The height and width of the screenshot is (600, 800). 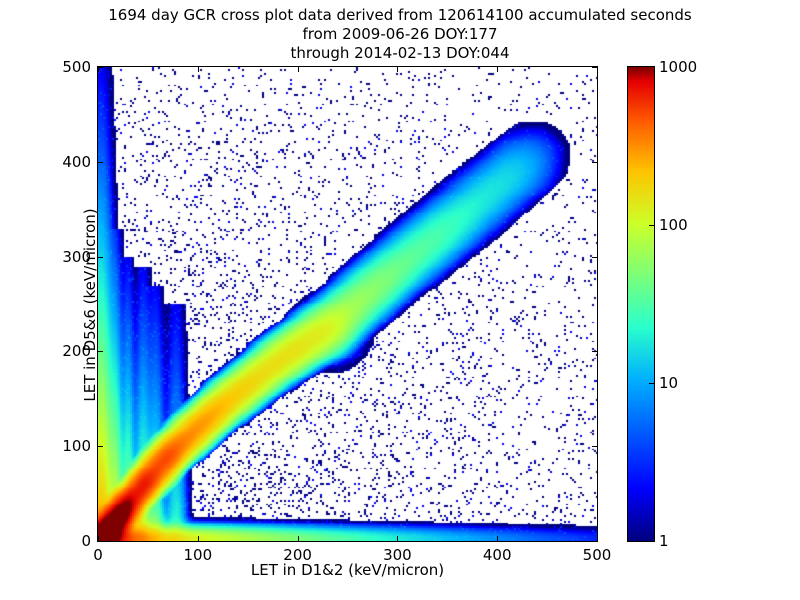 What do you see at coordinates (98, 555) in the screenshot?
I see `x-tick-label-0: 0` at bounding box center [98, 555].